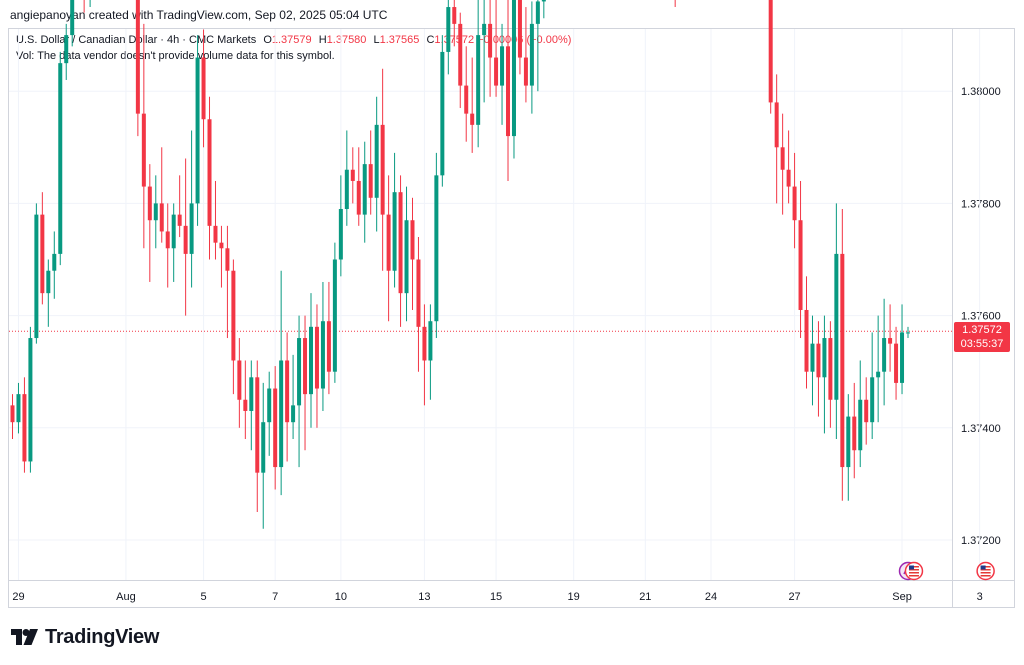  What do you see at coordinates (902, 597) in the screenshot?
I see `x-axis-tick-label: Sep` at bounding box center [902, 597].